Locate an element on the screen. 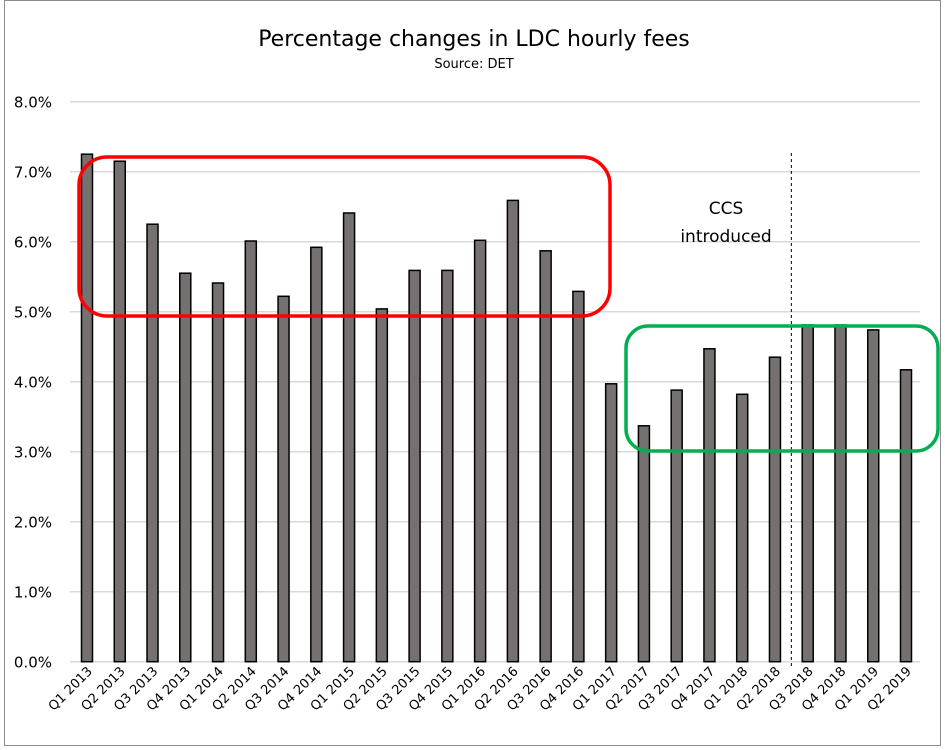 This screenshot has width=945, height=750. bar-q1-2017 is located at coordinates (611, 523).